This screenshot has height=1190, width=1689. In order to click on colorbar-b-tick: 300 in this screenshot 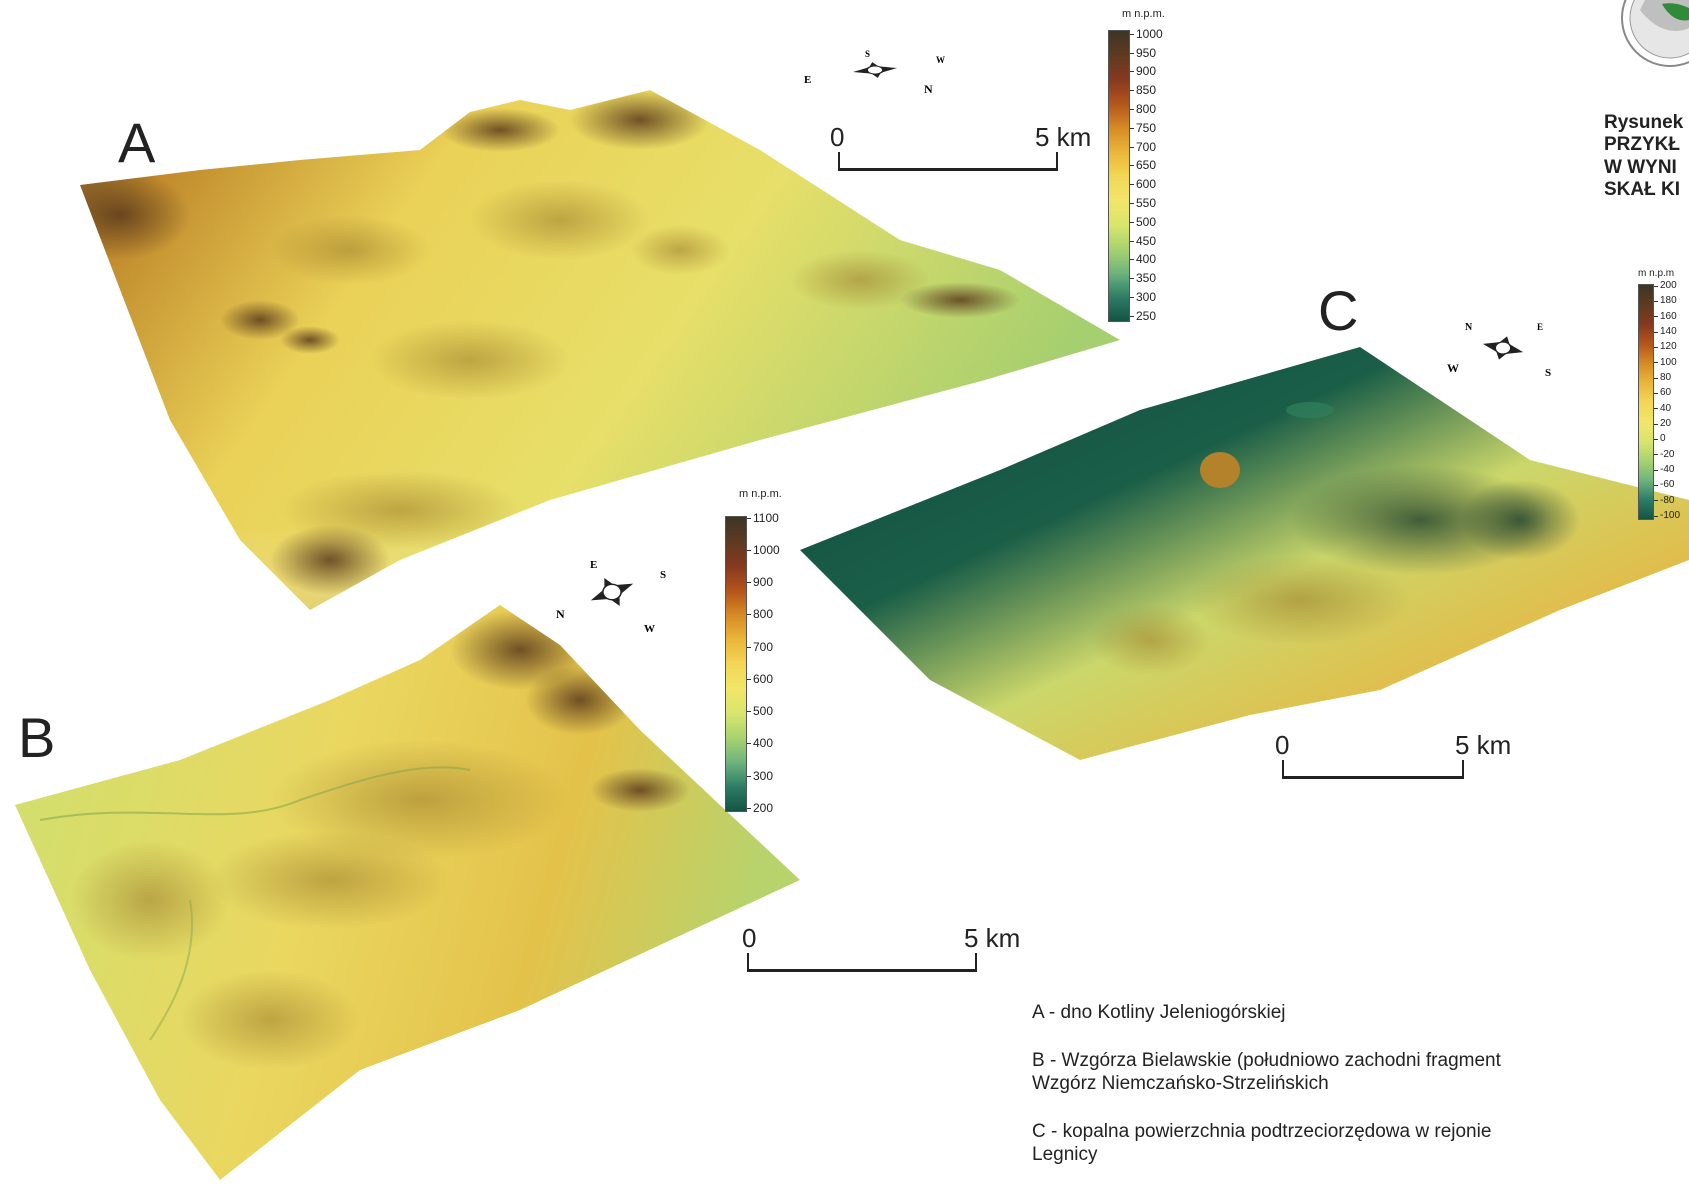, I will do `click(760, 775)`.